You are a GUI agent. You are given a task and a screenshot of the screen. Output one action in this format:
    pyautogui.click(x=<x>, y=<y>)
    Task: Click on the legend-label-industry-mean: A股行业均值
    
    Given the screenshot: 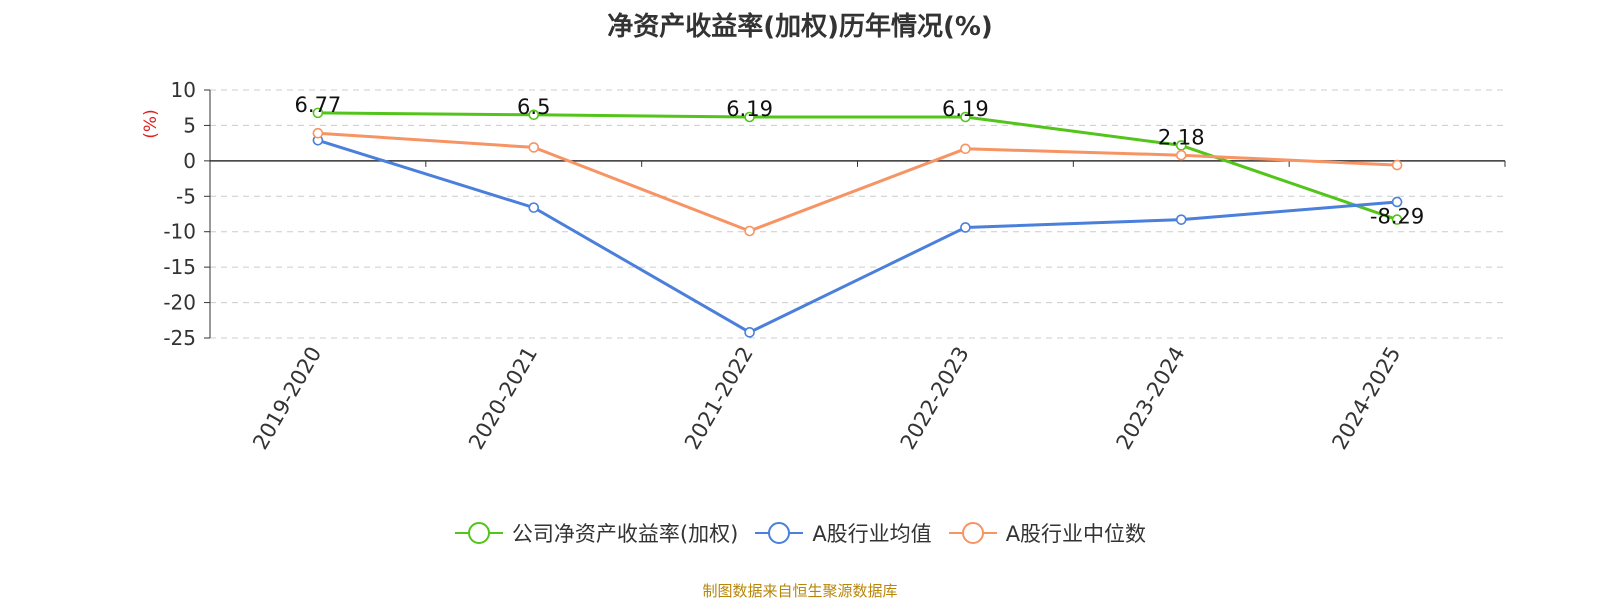 What is the action you would take?
    pyautogui.click(x=872, y=534)
    